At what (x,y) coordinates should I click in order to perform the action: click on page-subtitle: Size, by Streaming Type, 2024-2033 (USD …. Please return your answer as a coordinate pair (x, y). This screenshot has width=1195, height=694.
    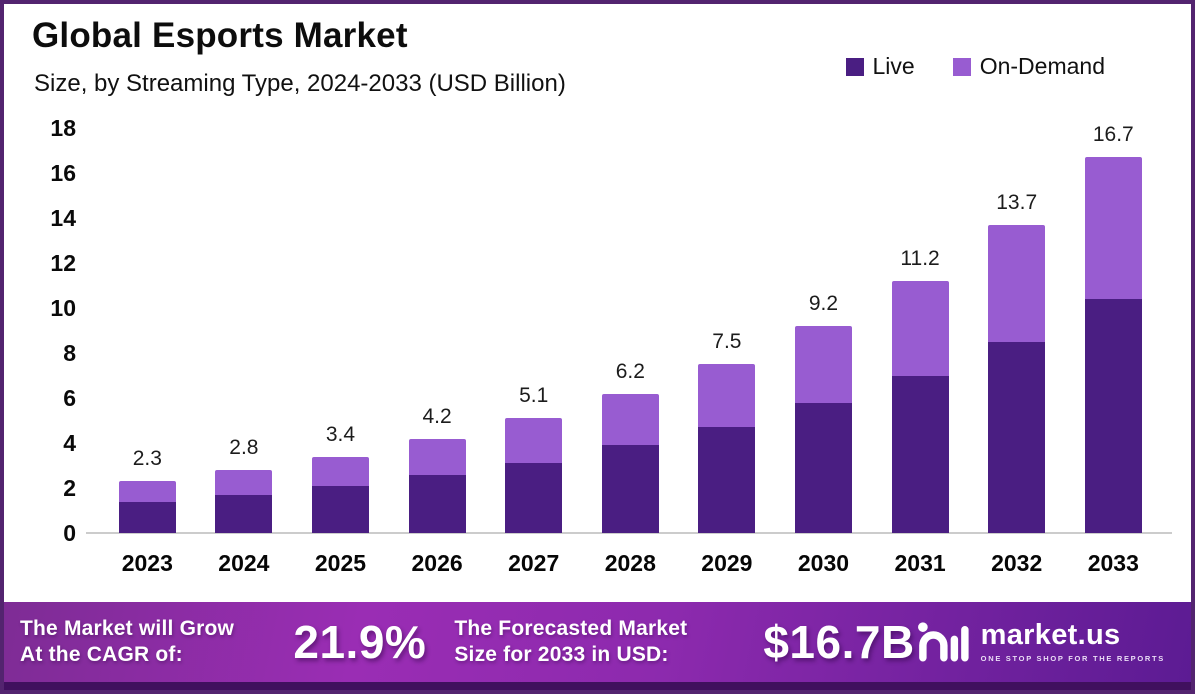
    Looking at the image, I should click on (300, 83).